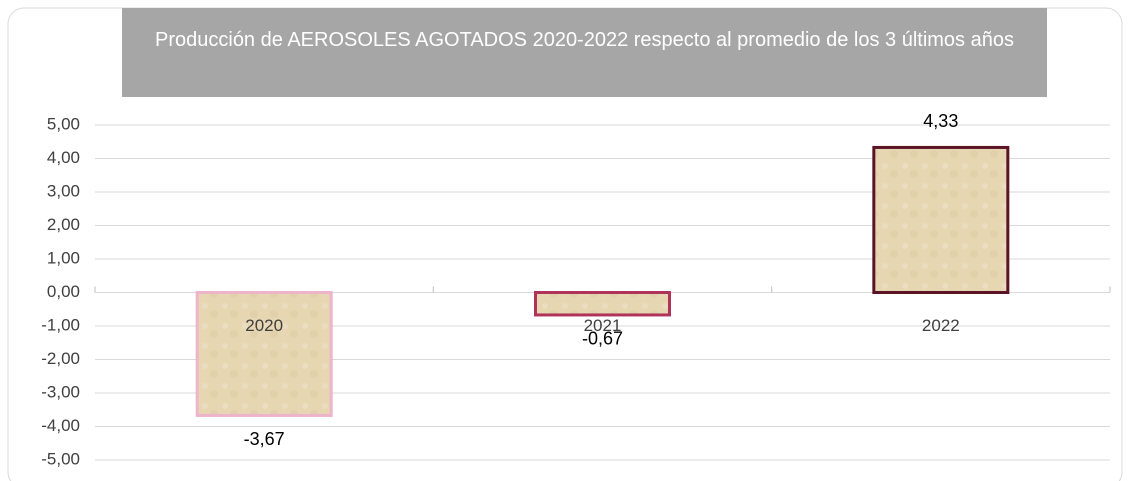  What do you see at coordinates (63, 224) in the screenshot?
I see `y-tick-label: 2,00` at bounding box center [63, 224].